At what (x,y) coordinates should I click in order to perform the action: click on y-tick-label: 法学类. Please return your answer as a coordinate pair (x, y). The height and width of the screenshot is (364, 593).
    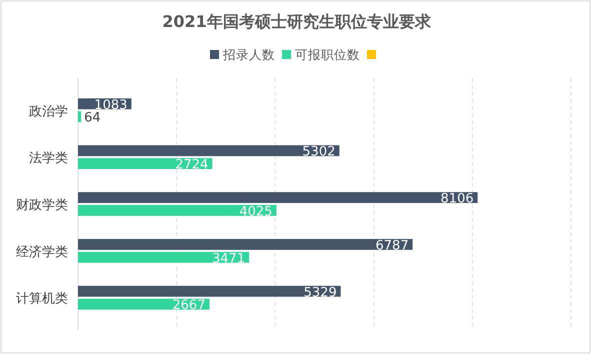
    Looking at the image, I should click on (48, 158).